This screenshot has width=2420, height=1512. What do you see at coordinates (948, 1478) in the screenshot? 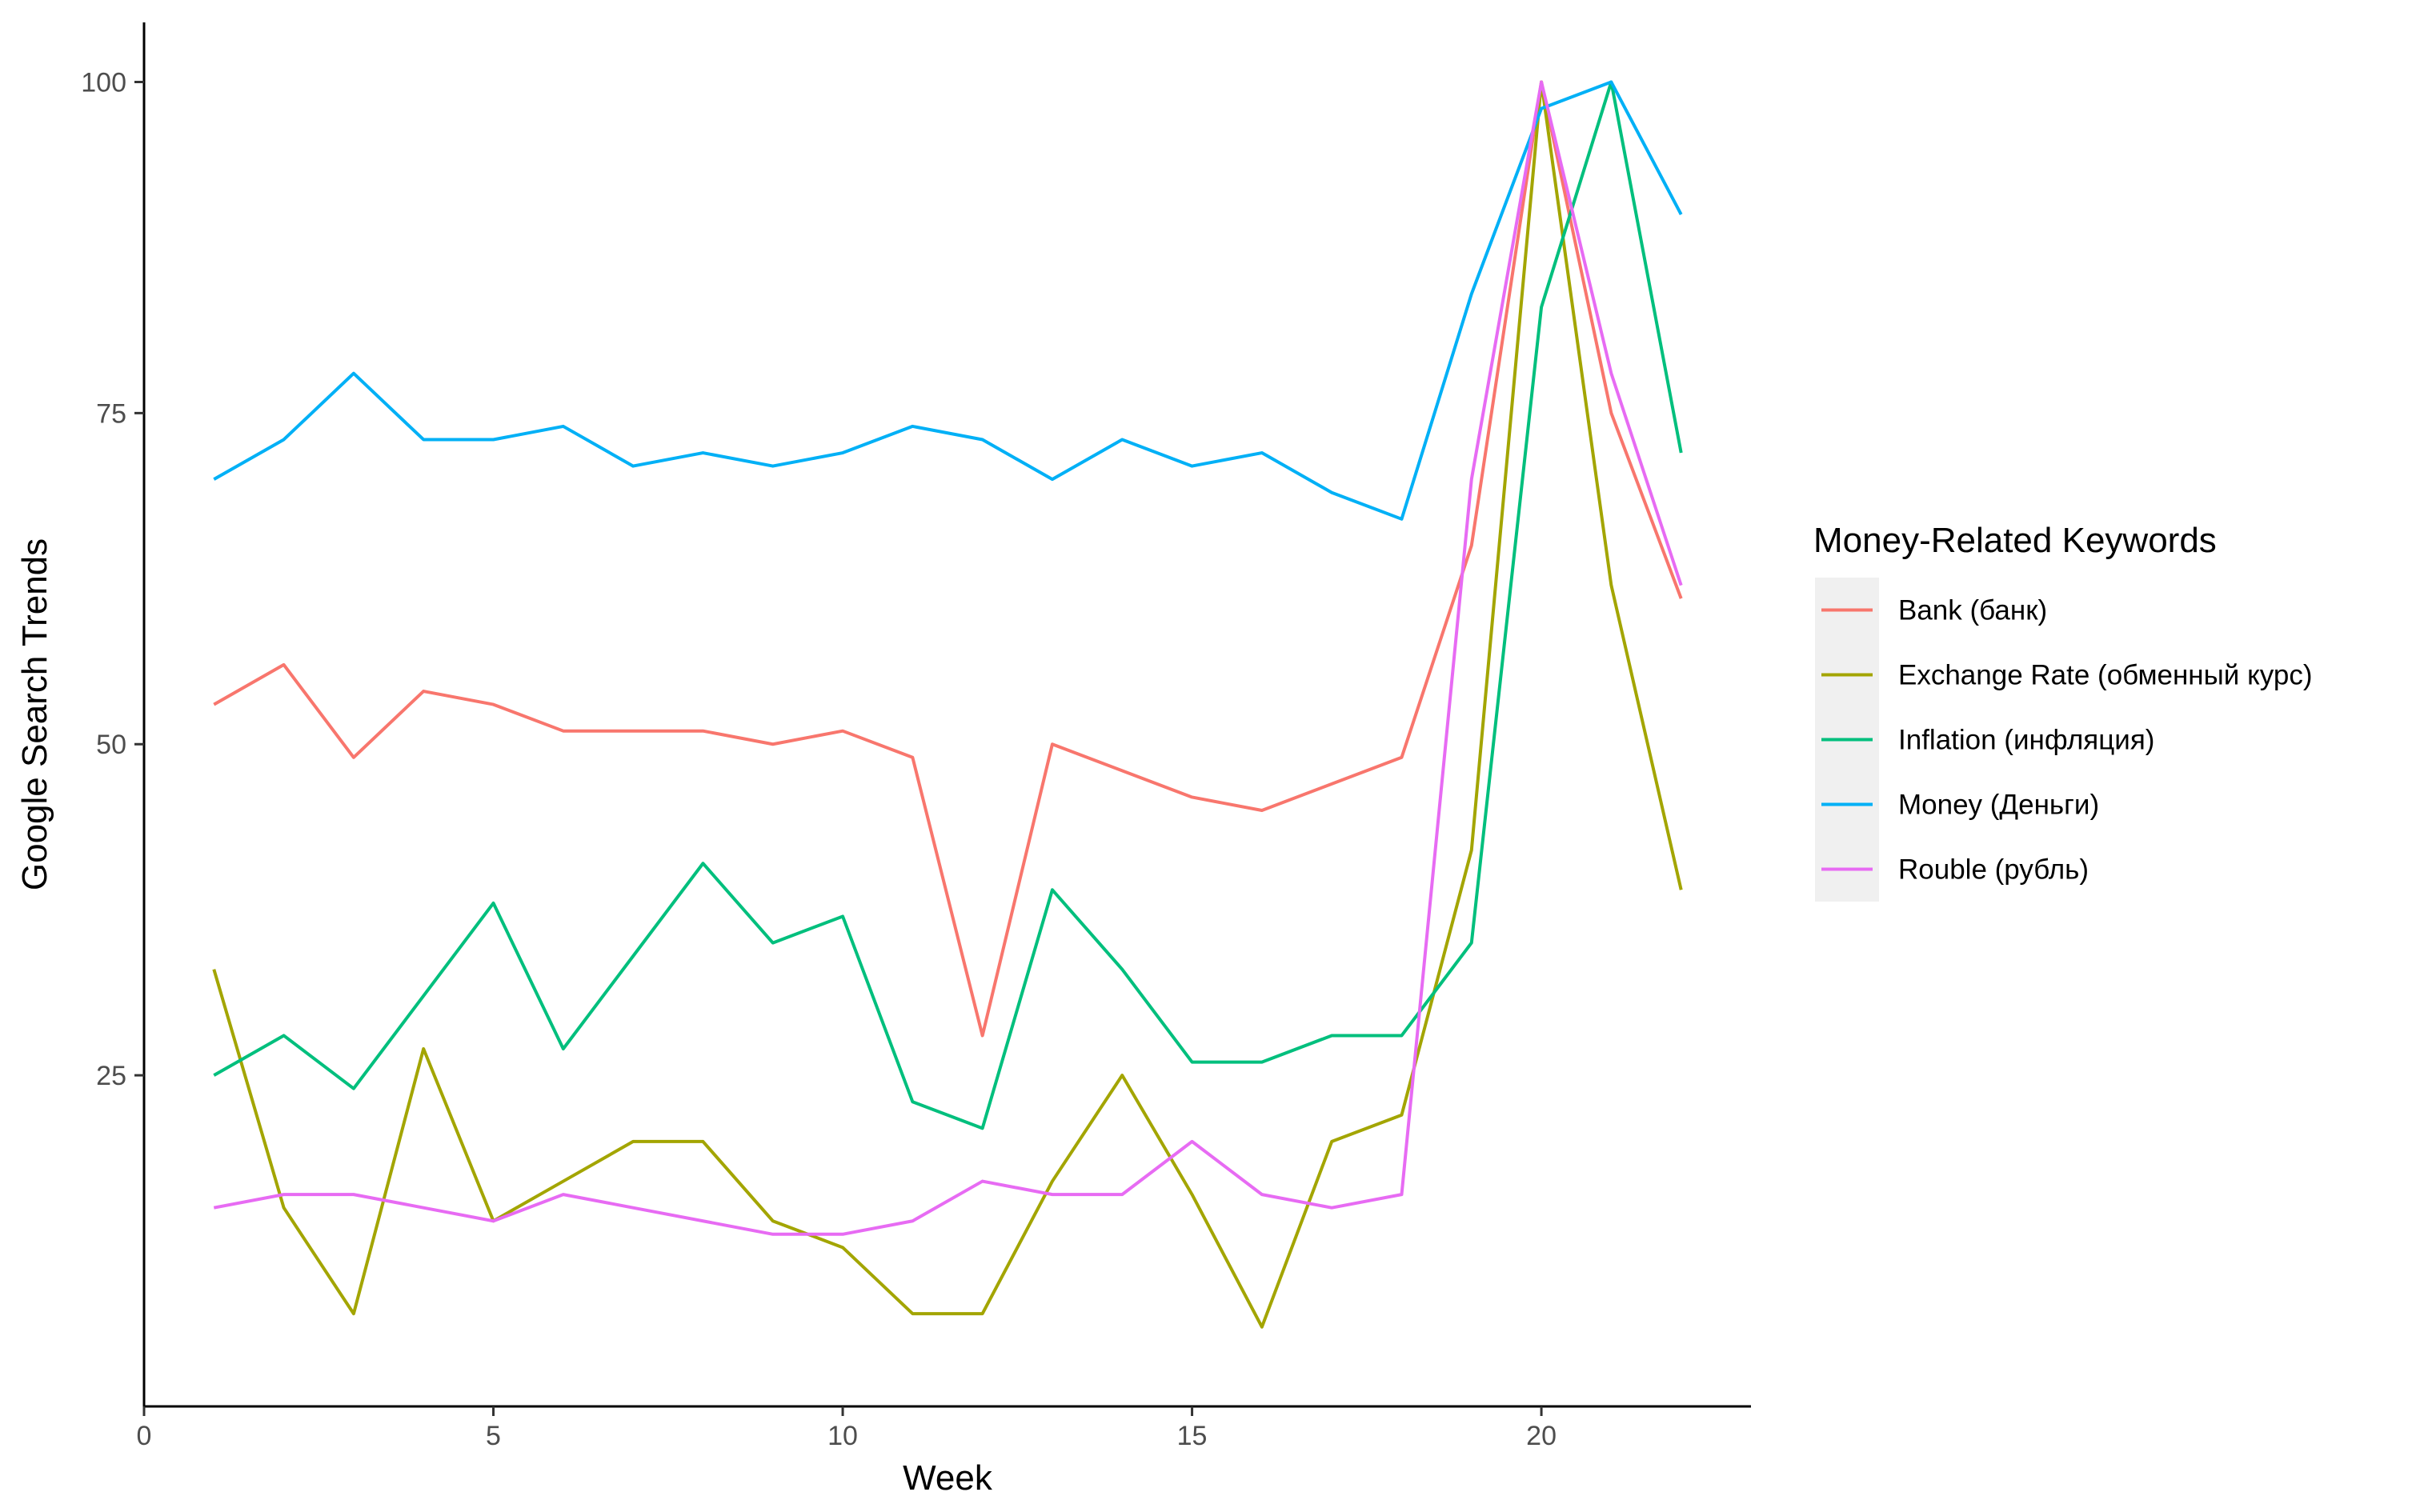
I see `x-axis-title: Week` at bounding box center [948, 1478].